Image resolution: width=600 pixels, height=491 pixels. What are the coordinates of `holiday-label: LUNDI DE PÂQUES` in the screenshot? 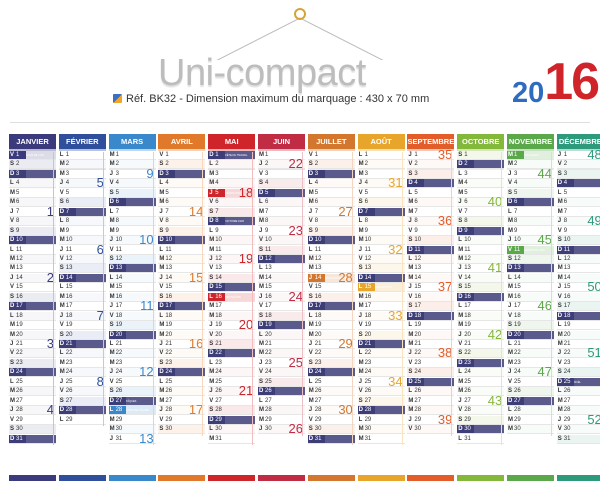 It's located at (137, 411).